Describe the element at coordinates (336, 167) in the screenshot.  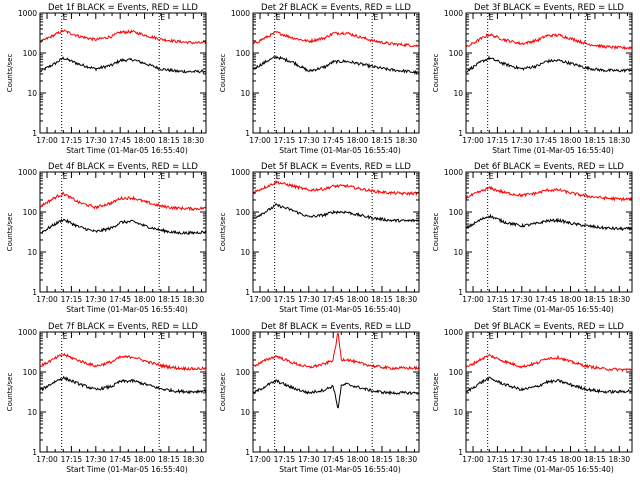
I see `panel-title: Det 5f BLACK = Events, RED = LLD` at that location.